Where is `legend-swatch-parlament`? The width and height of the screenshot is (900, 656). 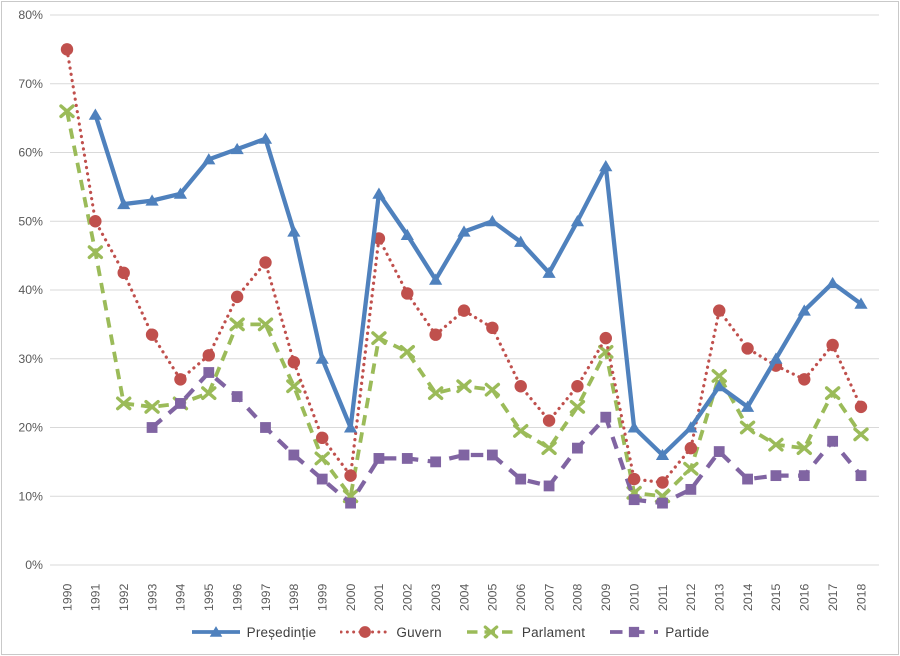 legend-swatch-parlament is located at coordinates (490, 632).